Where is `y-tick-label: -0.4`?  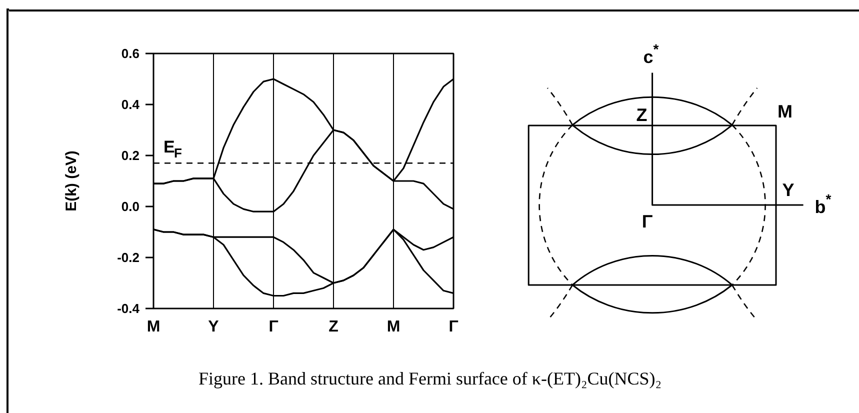
y-tick-label: -0.4 is located at coordinates (128, 308).